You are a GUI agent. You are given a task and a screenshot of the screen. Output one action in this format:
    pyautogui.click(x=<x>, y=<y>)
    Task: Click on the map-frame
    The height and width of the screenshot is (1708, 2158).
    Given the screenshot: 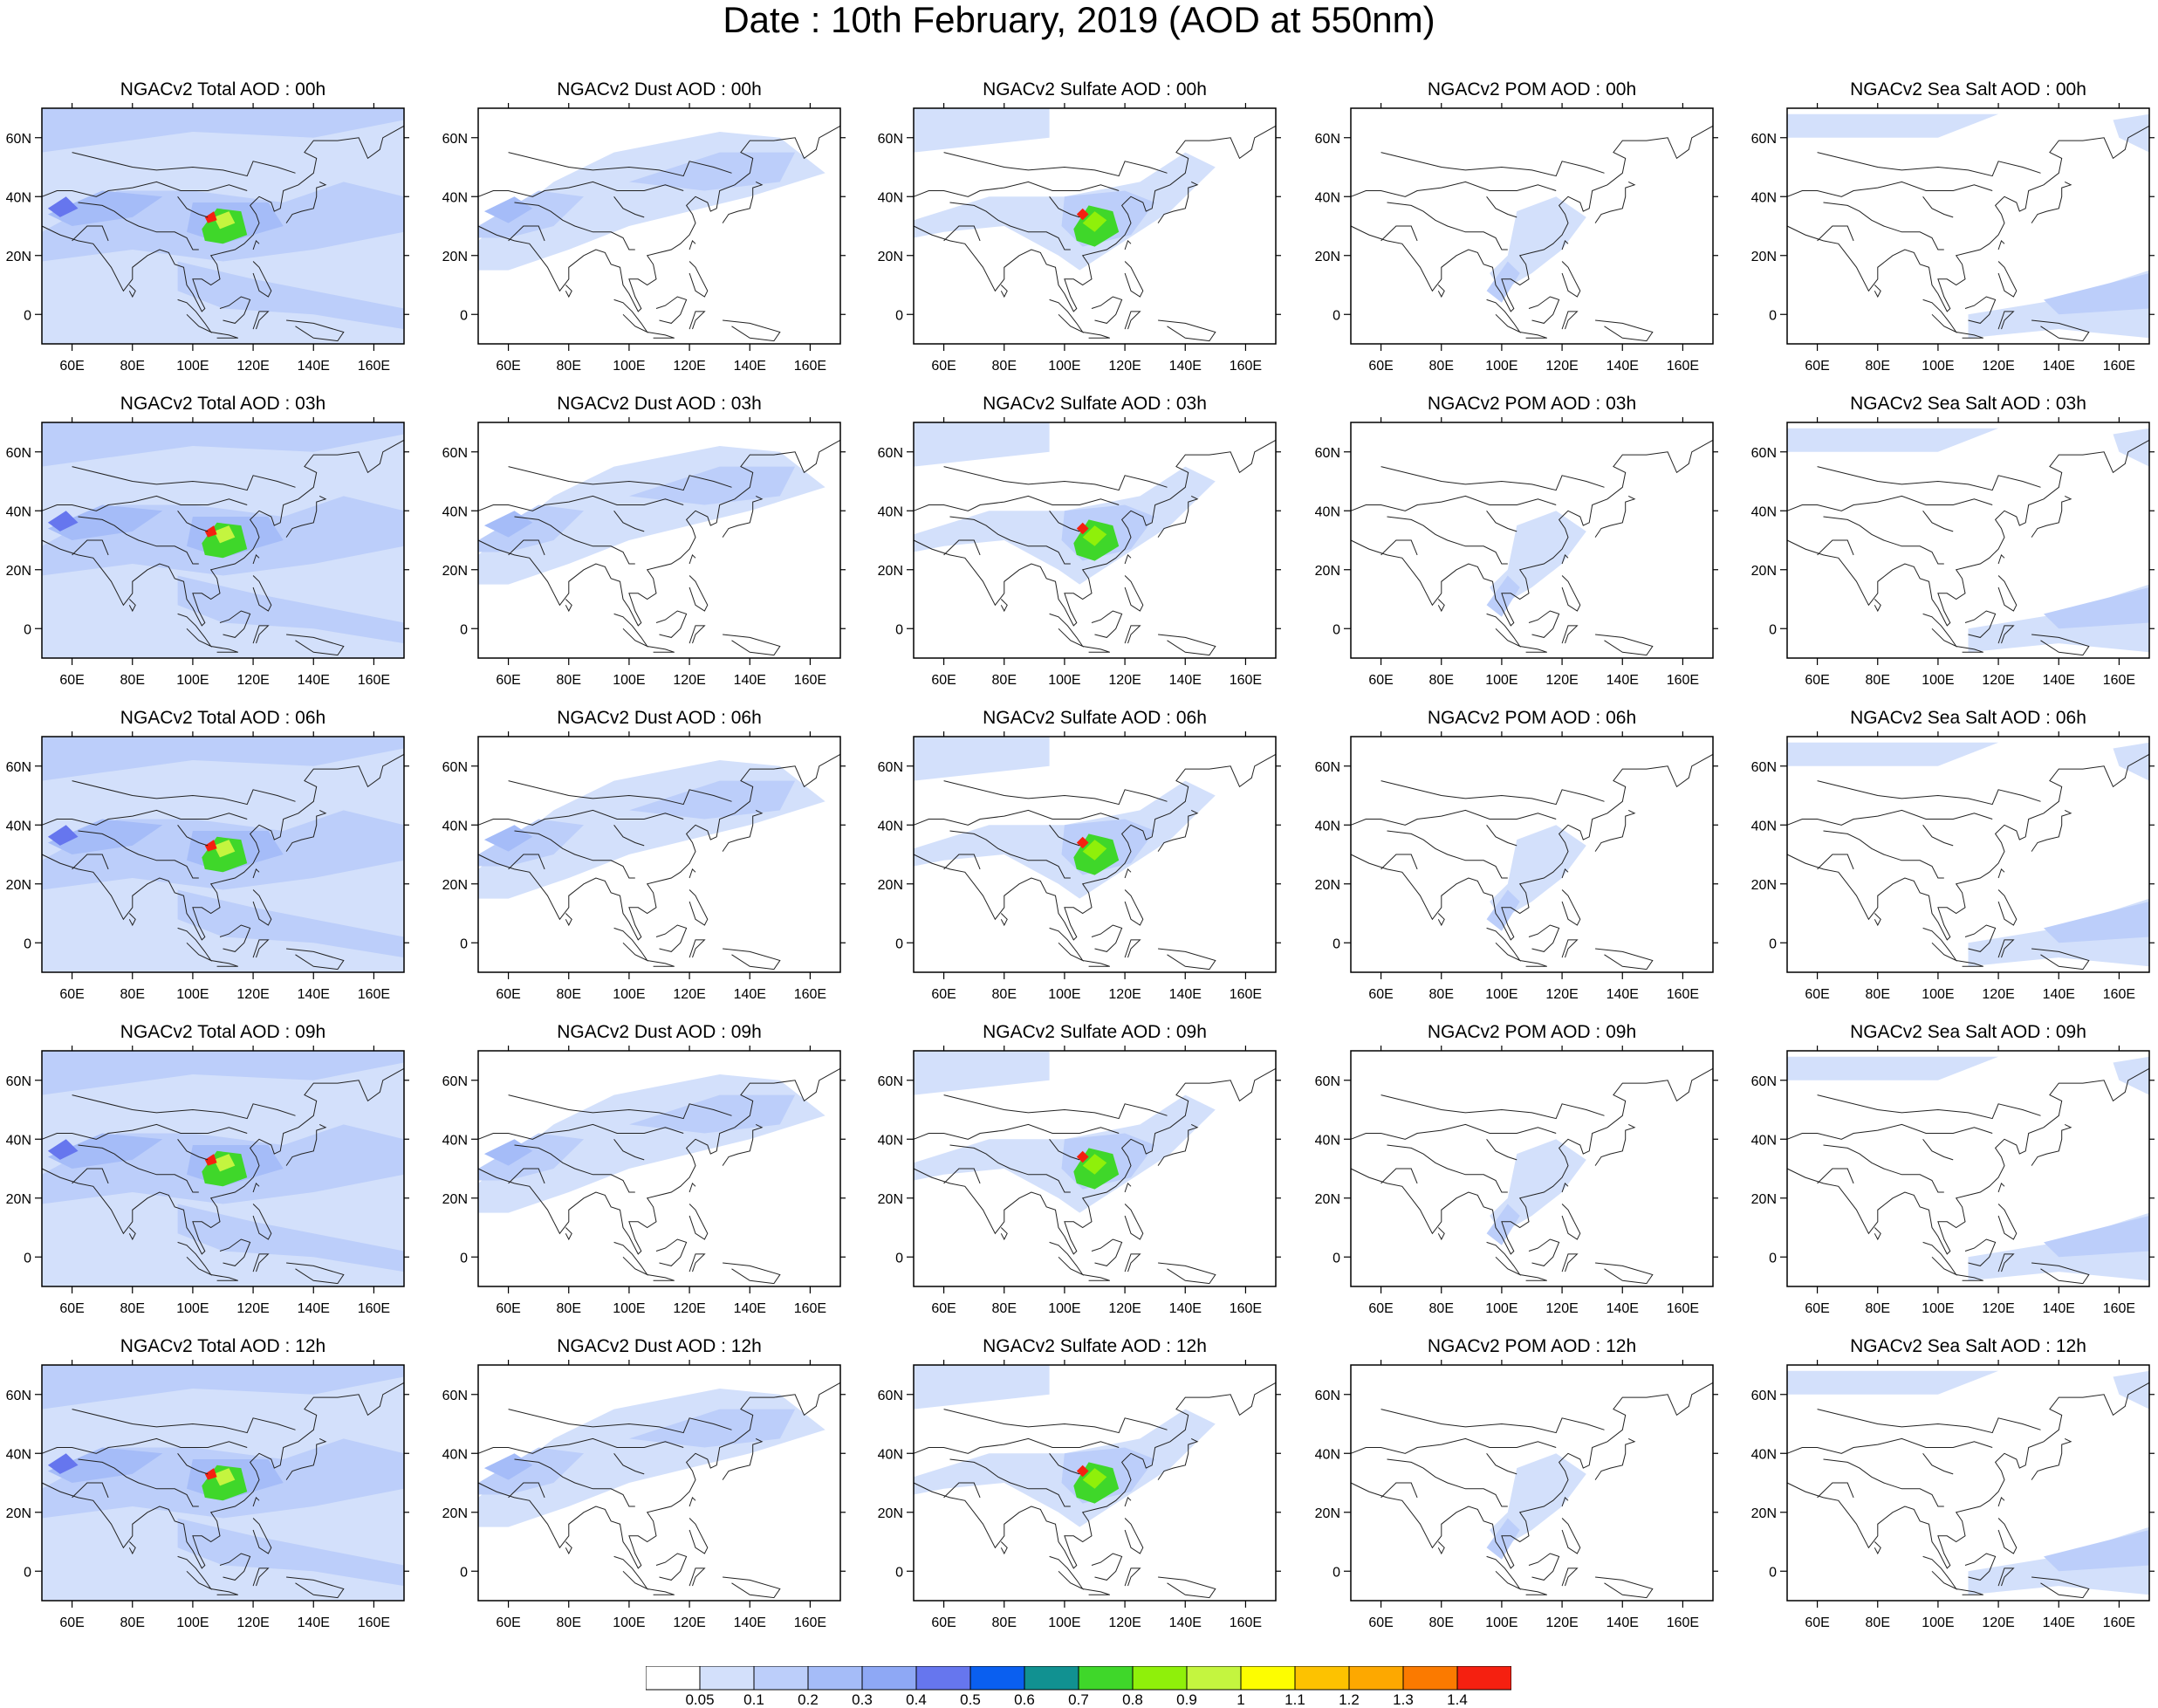 What is the action you would take?
    pyautogui.click(x=223, y=540)
    